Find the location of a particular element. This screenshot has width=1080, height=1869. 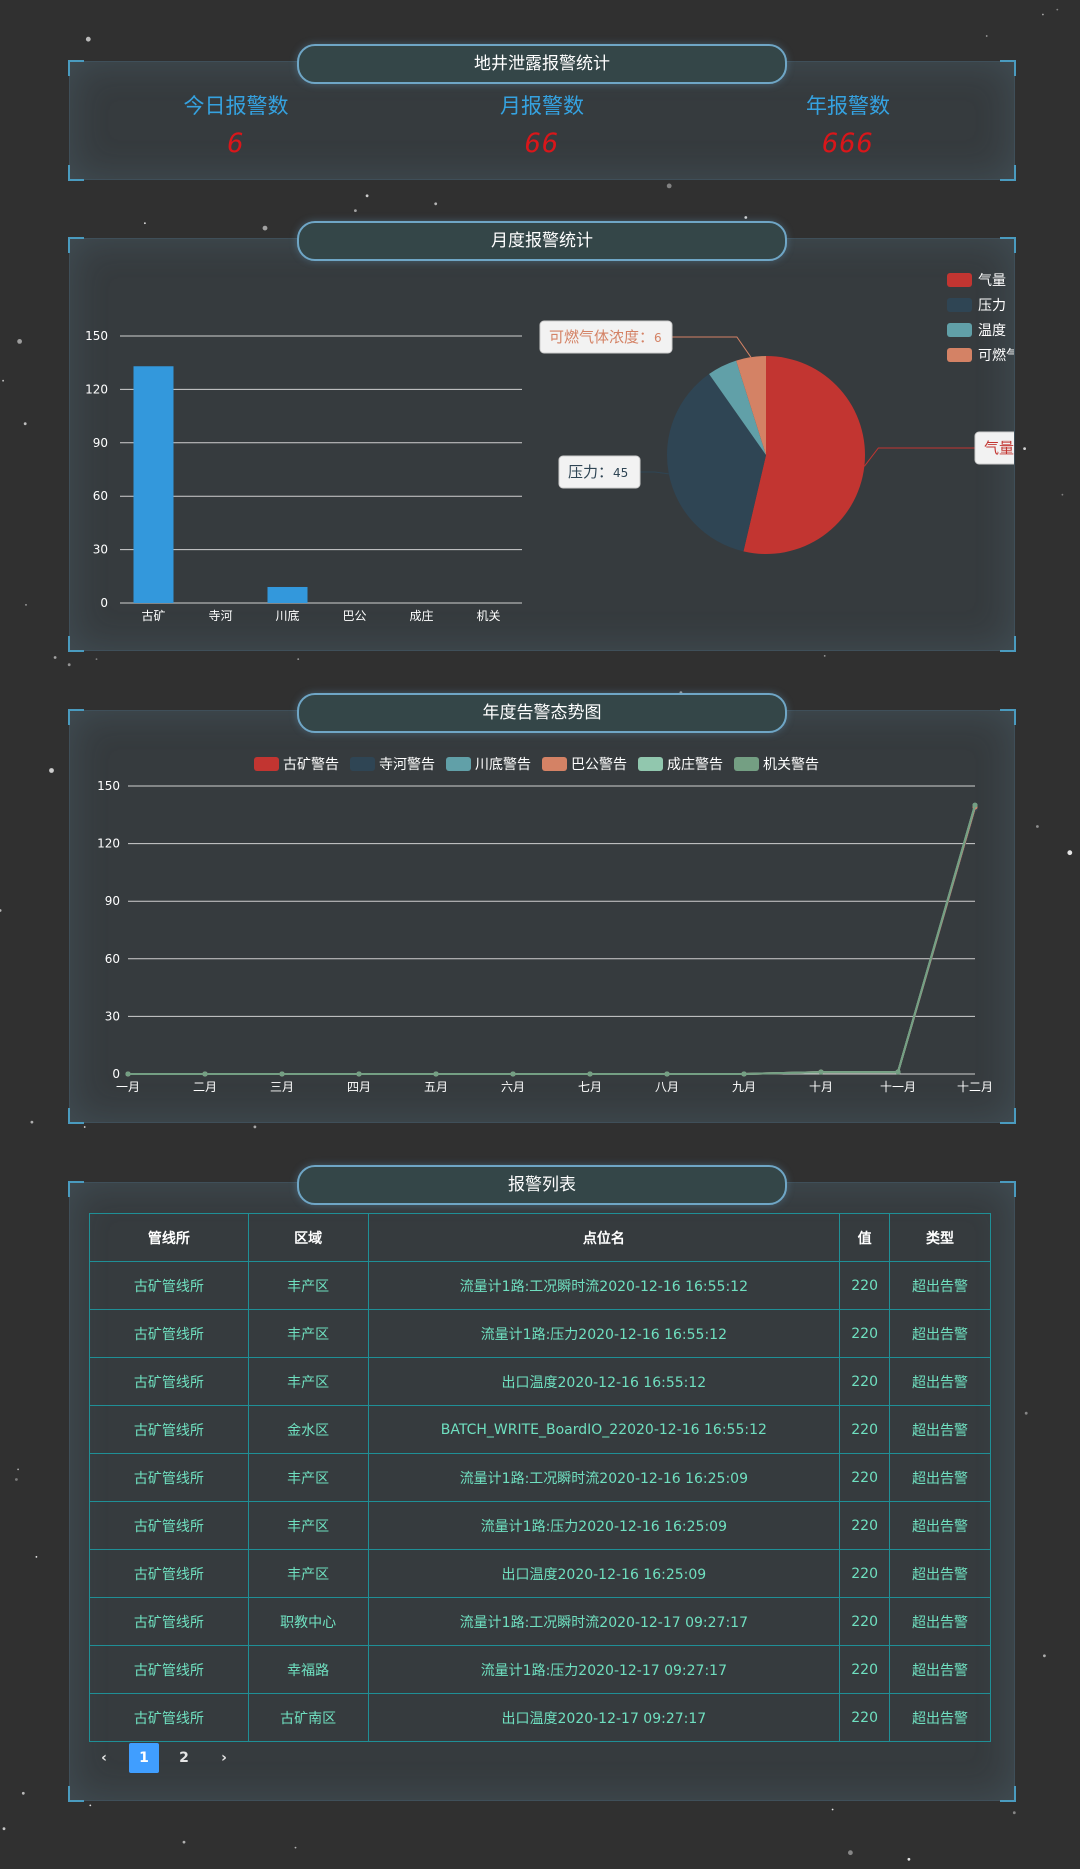

bar-y-tick: 150 is located at coordinates (96, 336).